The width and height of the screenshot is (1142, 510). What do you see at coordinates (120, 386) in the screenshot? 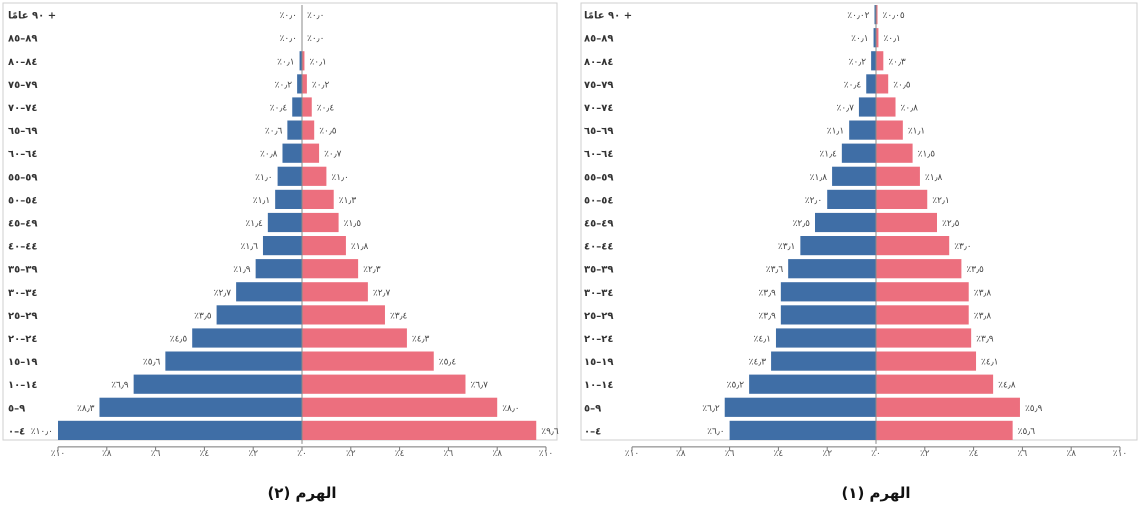
I see `pyramid-2-male-value-label: ٪٦٫٩` at bounding box center [120, 386].